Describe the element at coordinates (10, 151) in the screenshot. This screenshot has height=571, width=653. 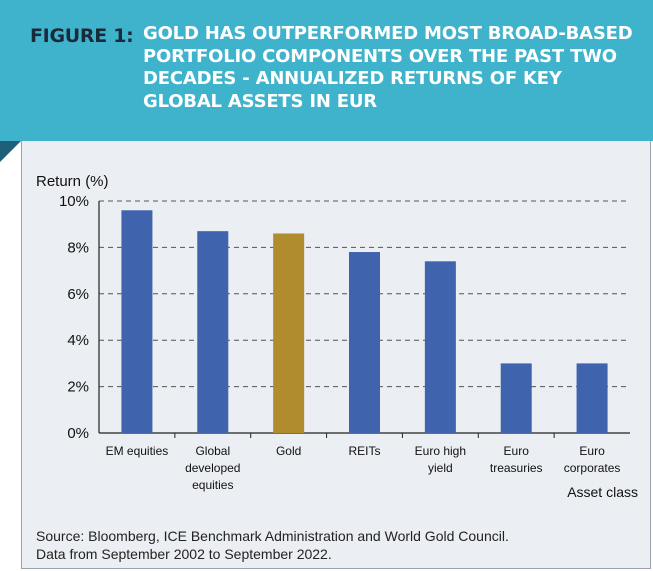
I see `banner-fold-decoration` at that location.